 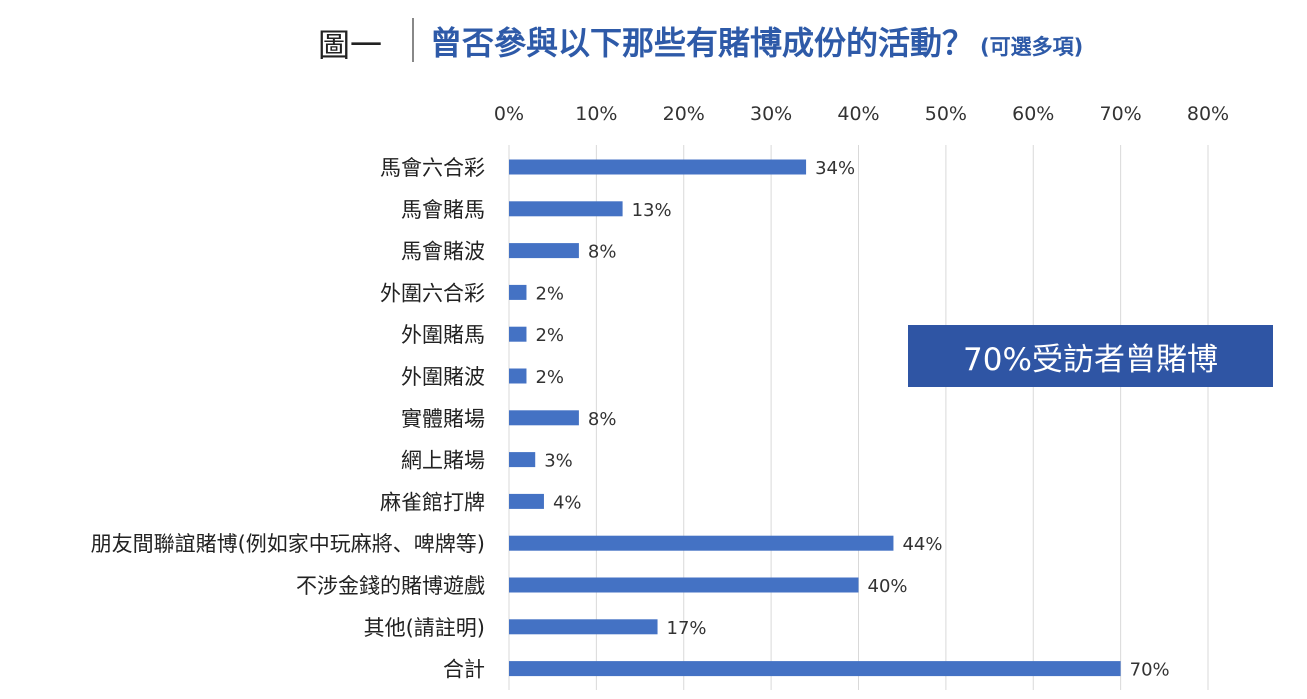 I want to click on category-label: 外圍六合彩, so click(x=432, y=293).